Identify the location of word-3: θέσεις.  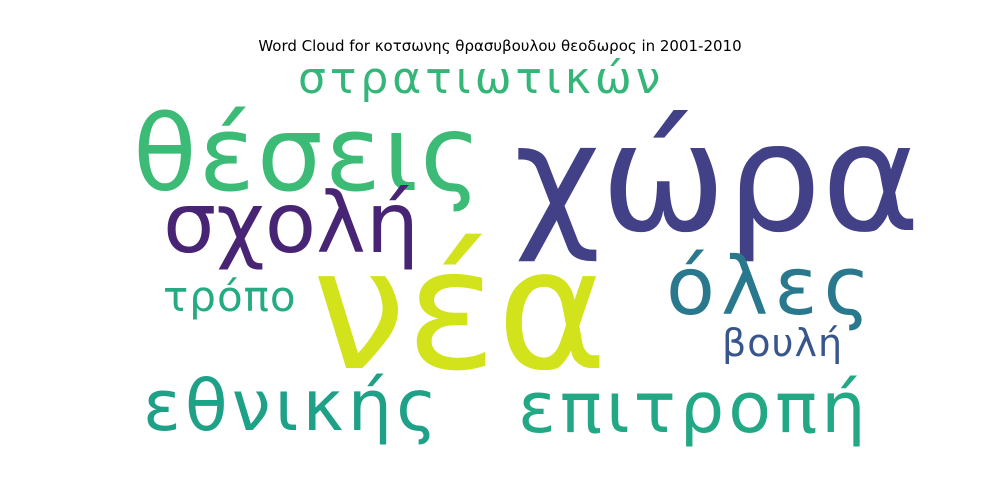
(308, 154).